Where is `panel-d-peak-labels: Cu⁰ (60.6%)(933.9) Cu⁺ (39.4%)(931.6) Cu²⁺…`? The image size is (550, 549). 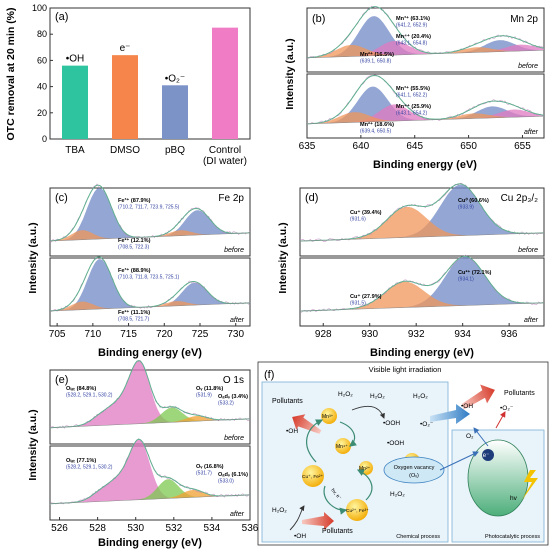 panel-d-peak-labels: Cu⁰ (60.6%)(933.9) Cu⁺ (39.4%)(931.6) Cu²⁺… is located at coordinates (421, 252).